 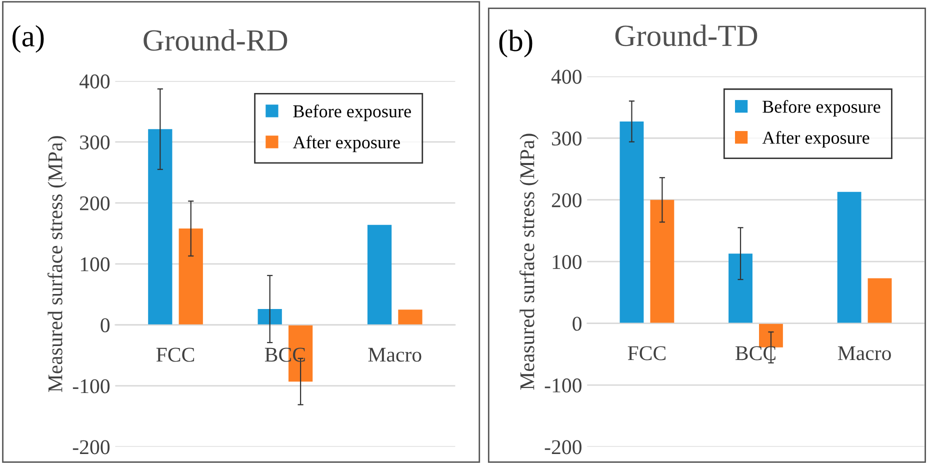 What do you see at coordinates (216, 40) in the screenshot?
I see `chart-title: Ground-RD` at bounding box center [216, 40].